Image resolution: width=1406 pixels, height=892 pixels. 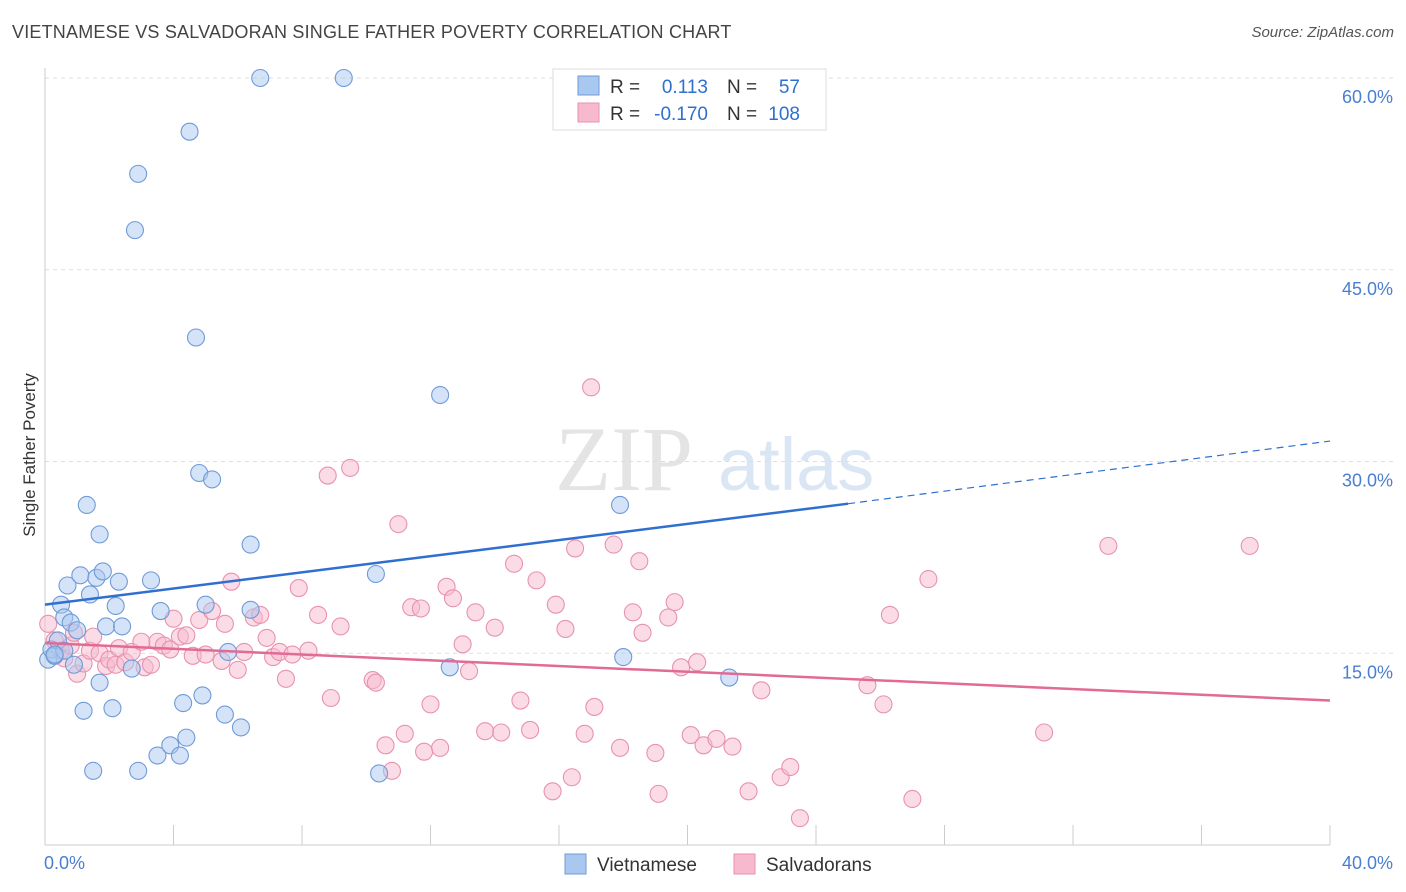 What do you see at coordinates (742, 87) in the screenshot?
I see `legend-n-label-vietnamese: N =` at bounding box center [742, 87].